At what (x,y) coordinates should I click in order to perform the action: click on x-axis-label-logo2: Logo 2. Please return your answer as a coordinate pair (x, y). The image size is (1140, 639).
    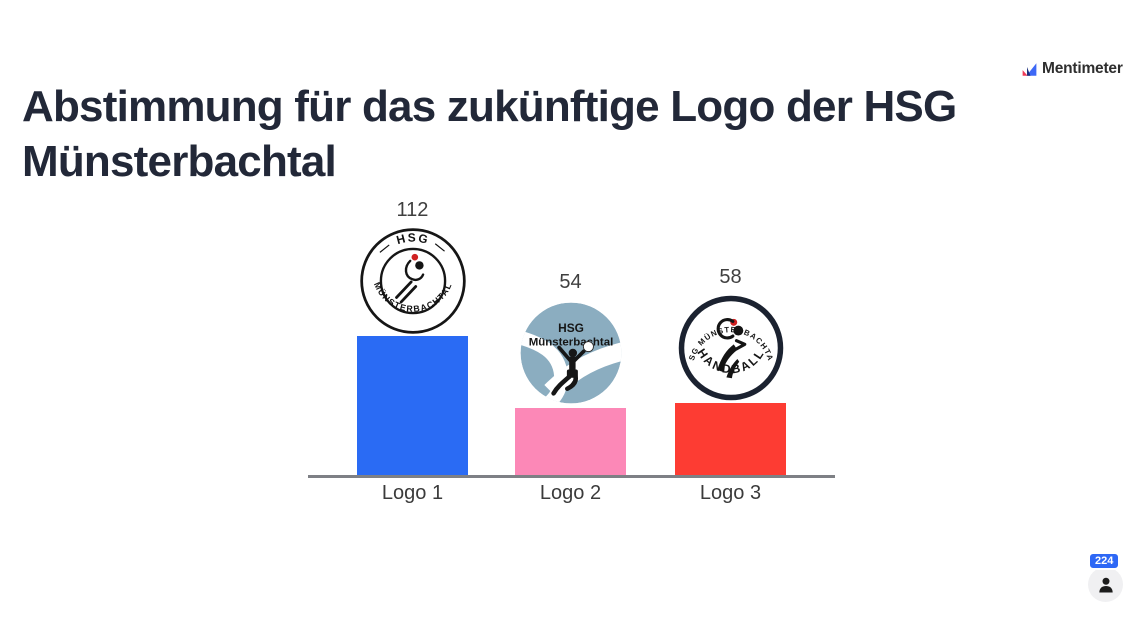
    Looking at the image, I should click on (570, 493).